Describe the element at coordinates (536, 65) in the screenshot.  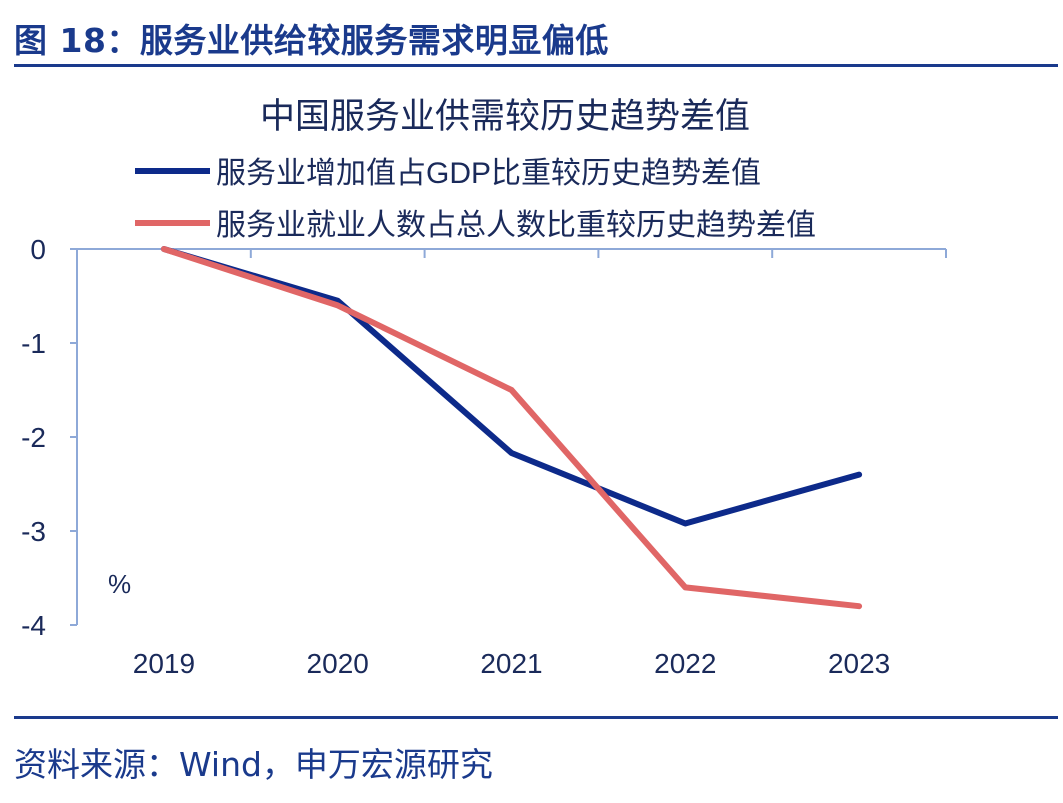
I see `title-divider` at that location.